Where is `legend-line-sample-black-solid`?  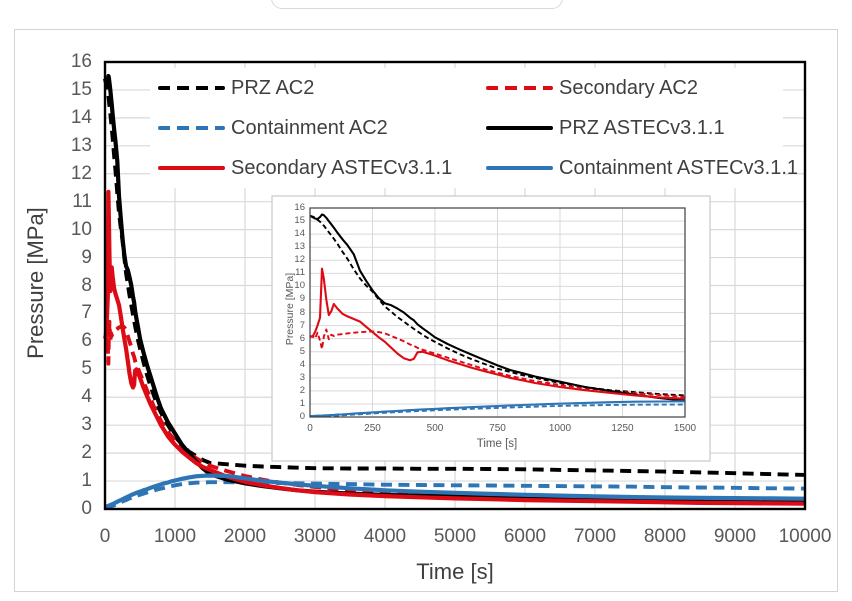
legend-line-sample-black-solid is located at coordinates (519, 128).